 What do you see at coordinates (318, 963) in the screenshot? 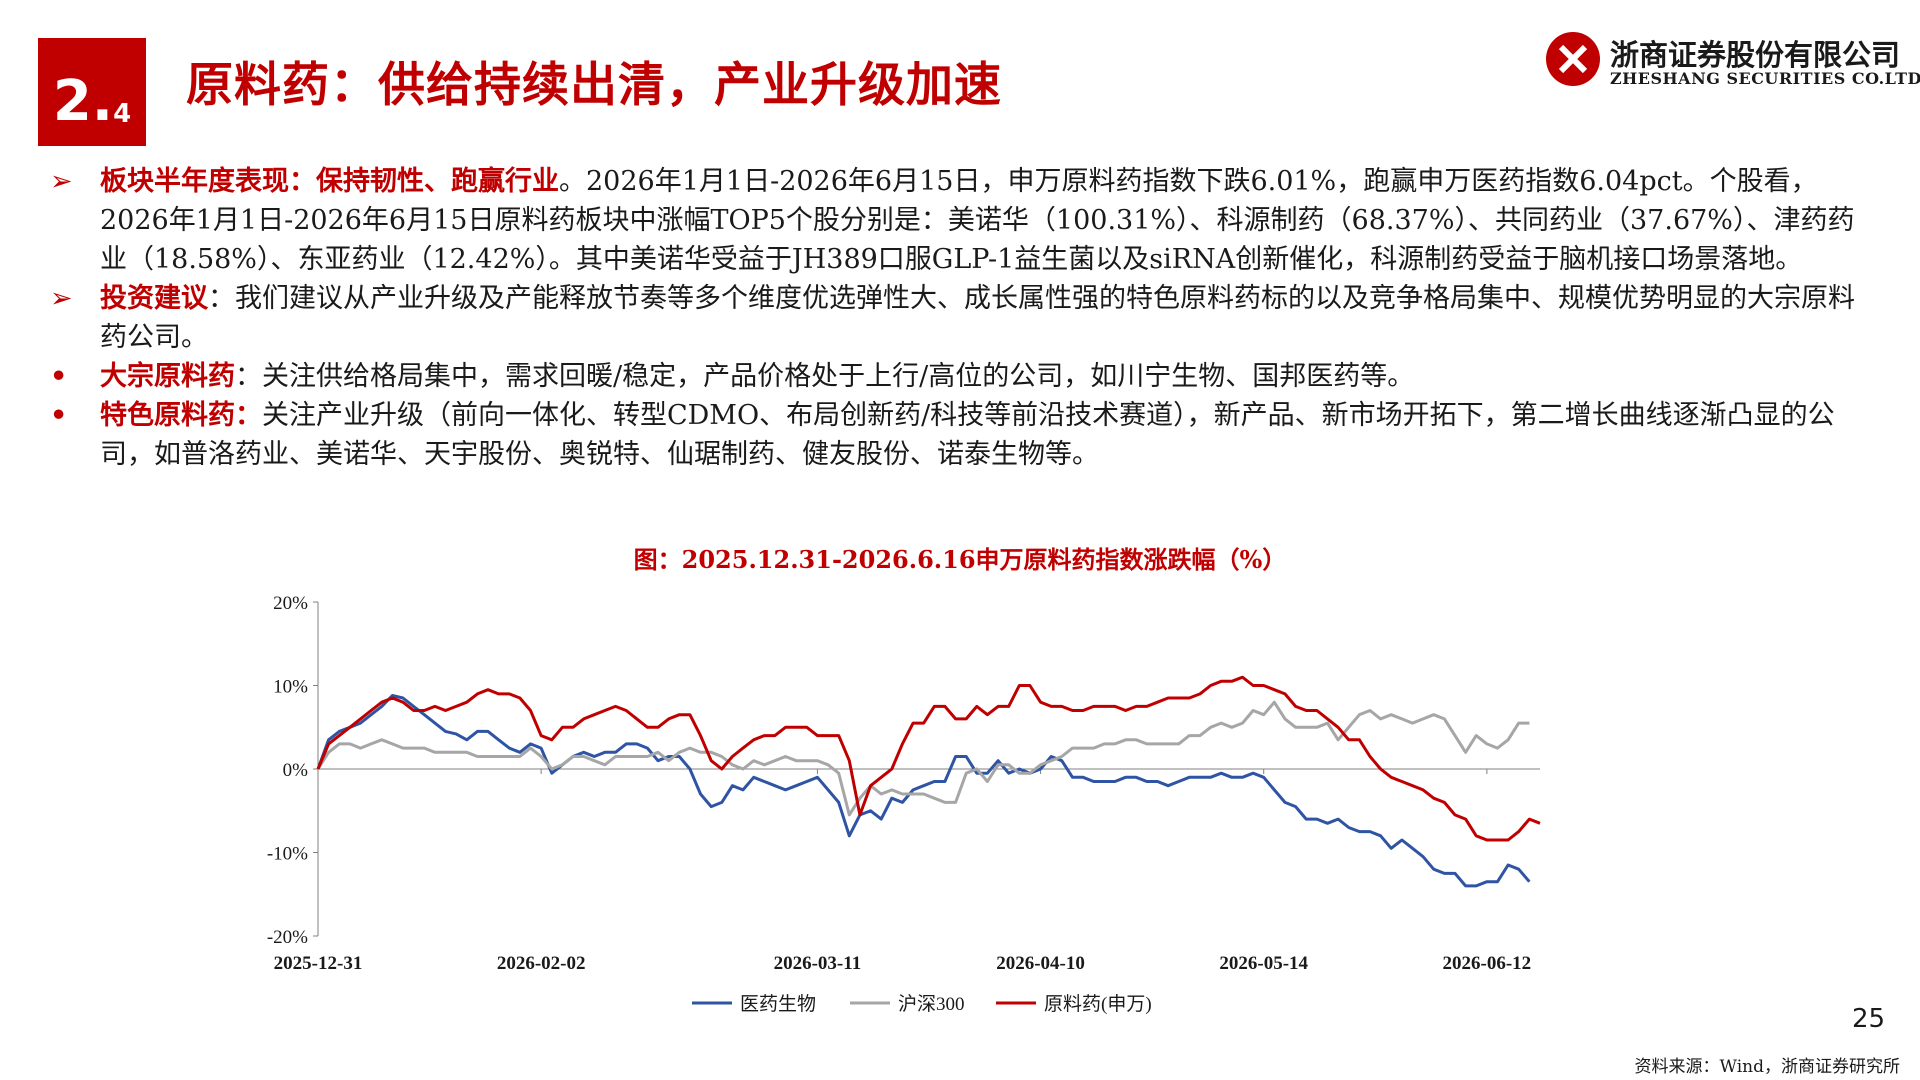
I see `x-tick-label: 2025-12-31` at bounding box center [318, 963].